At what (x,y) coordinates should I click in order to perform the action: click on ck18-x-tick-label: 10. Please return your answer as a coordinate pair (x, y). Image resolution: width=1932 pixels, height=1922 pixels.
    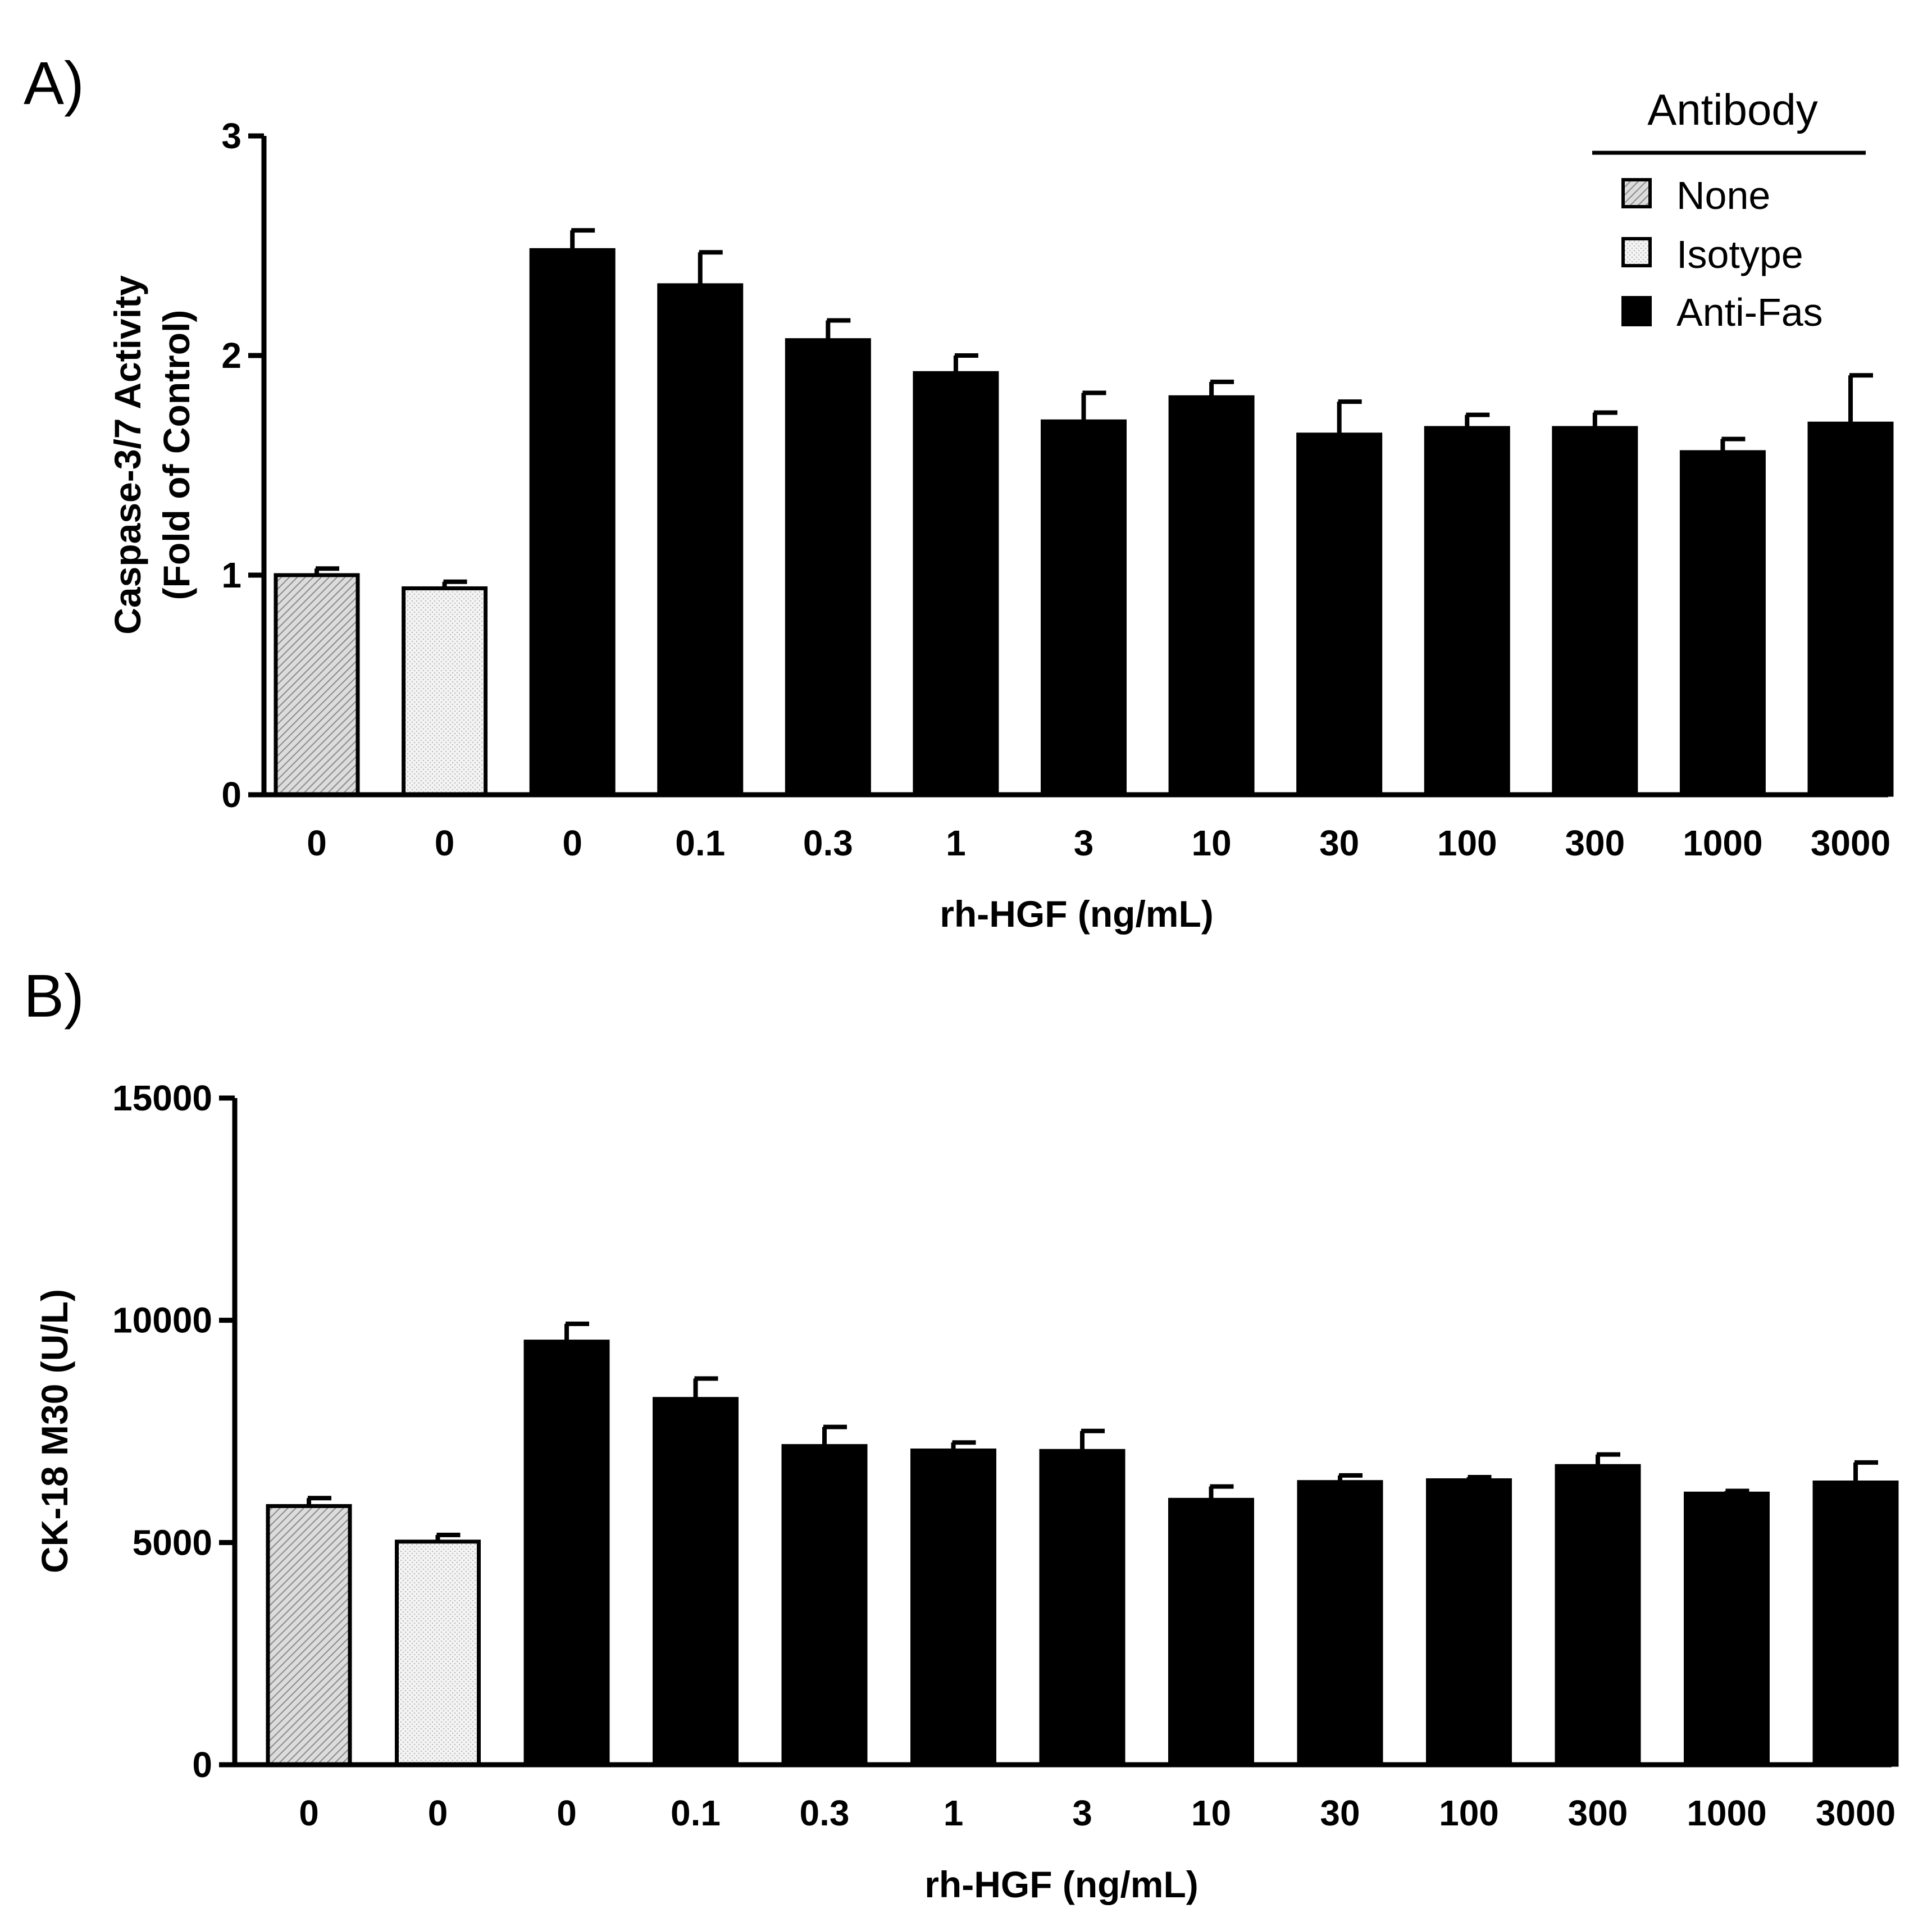
    Looking at the image, I should click on (1211, 1813).